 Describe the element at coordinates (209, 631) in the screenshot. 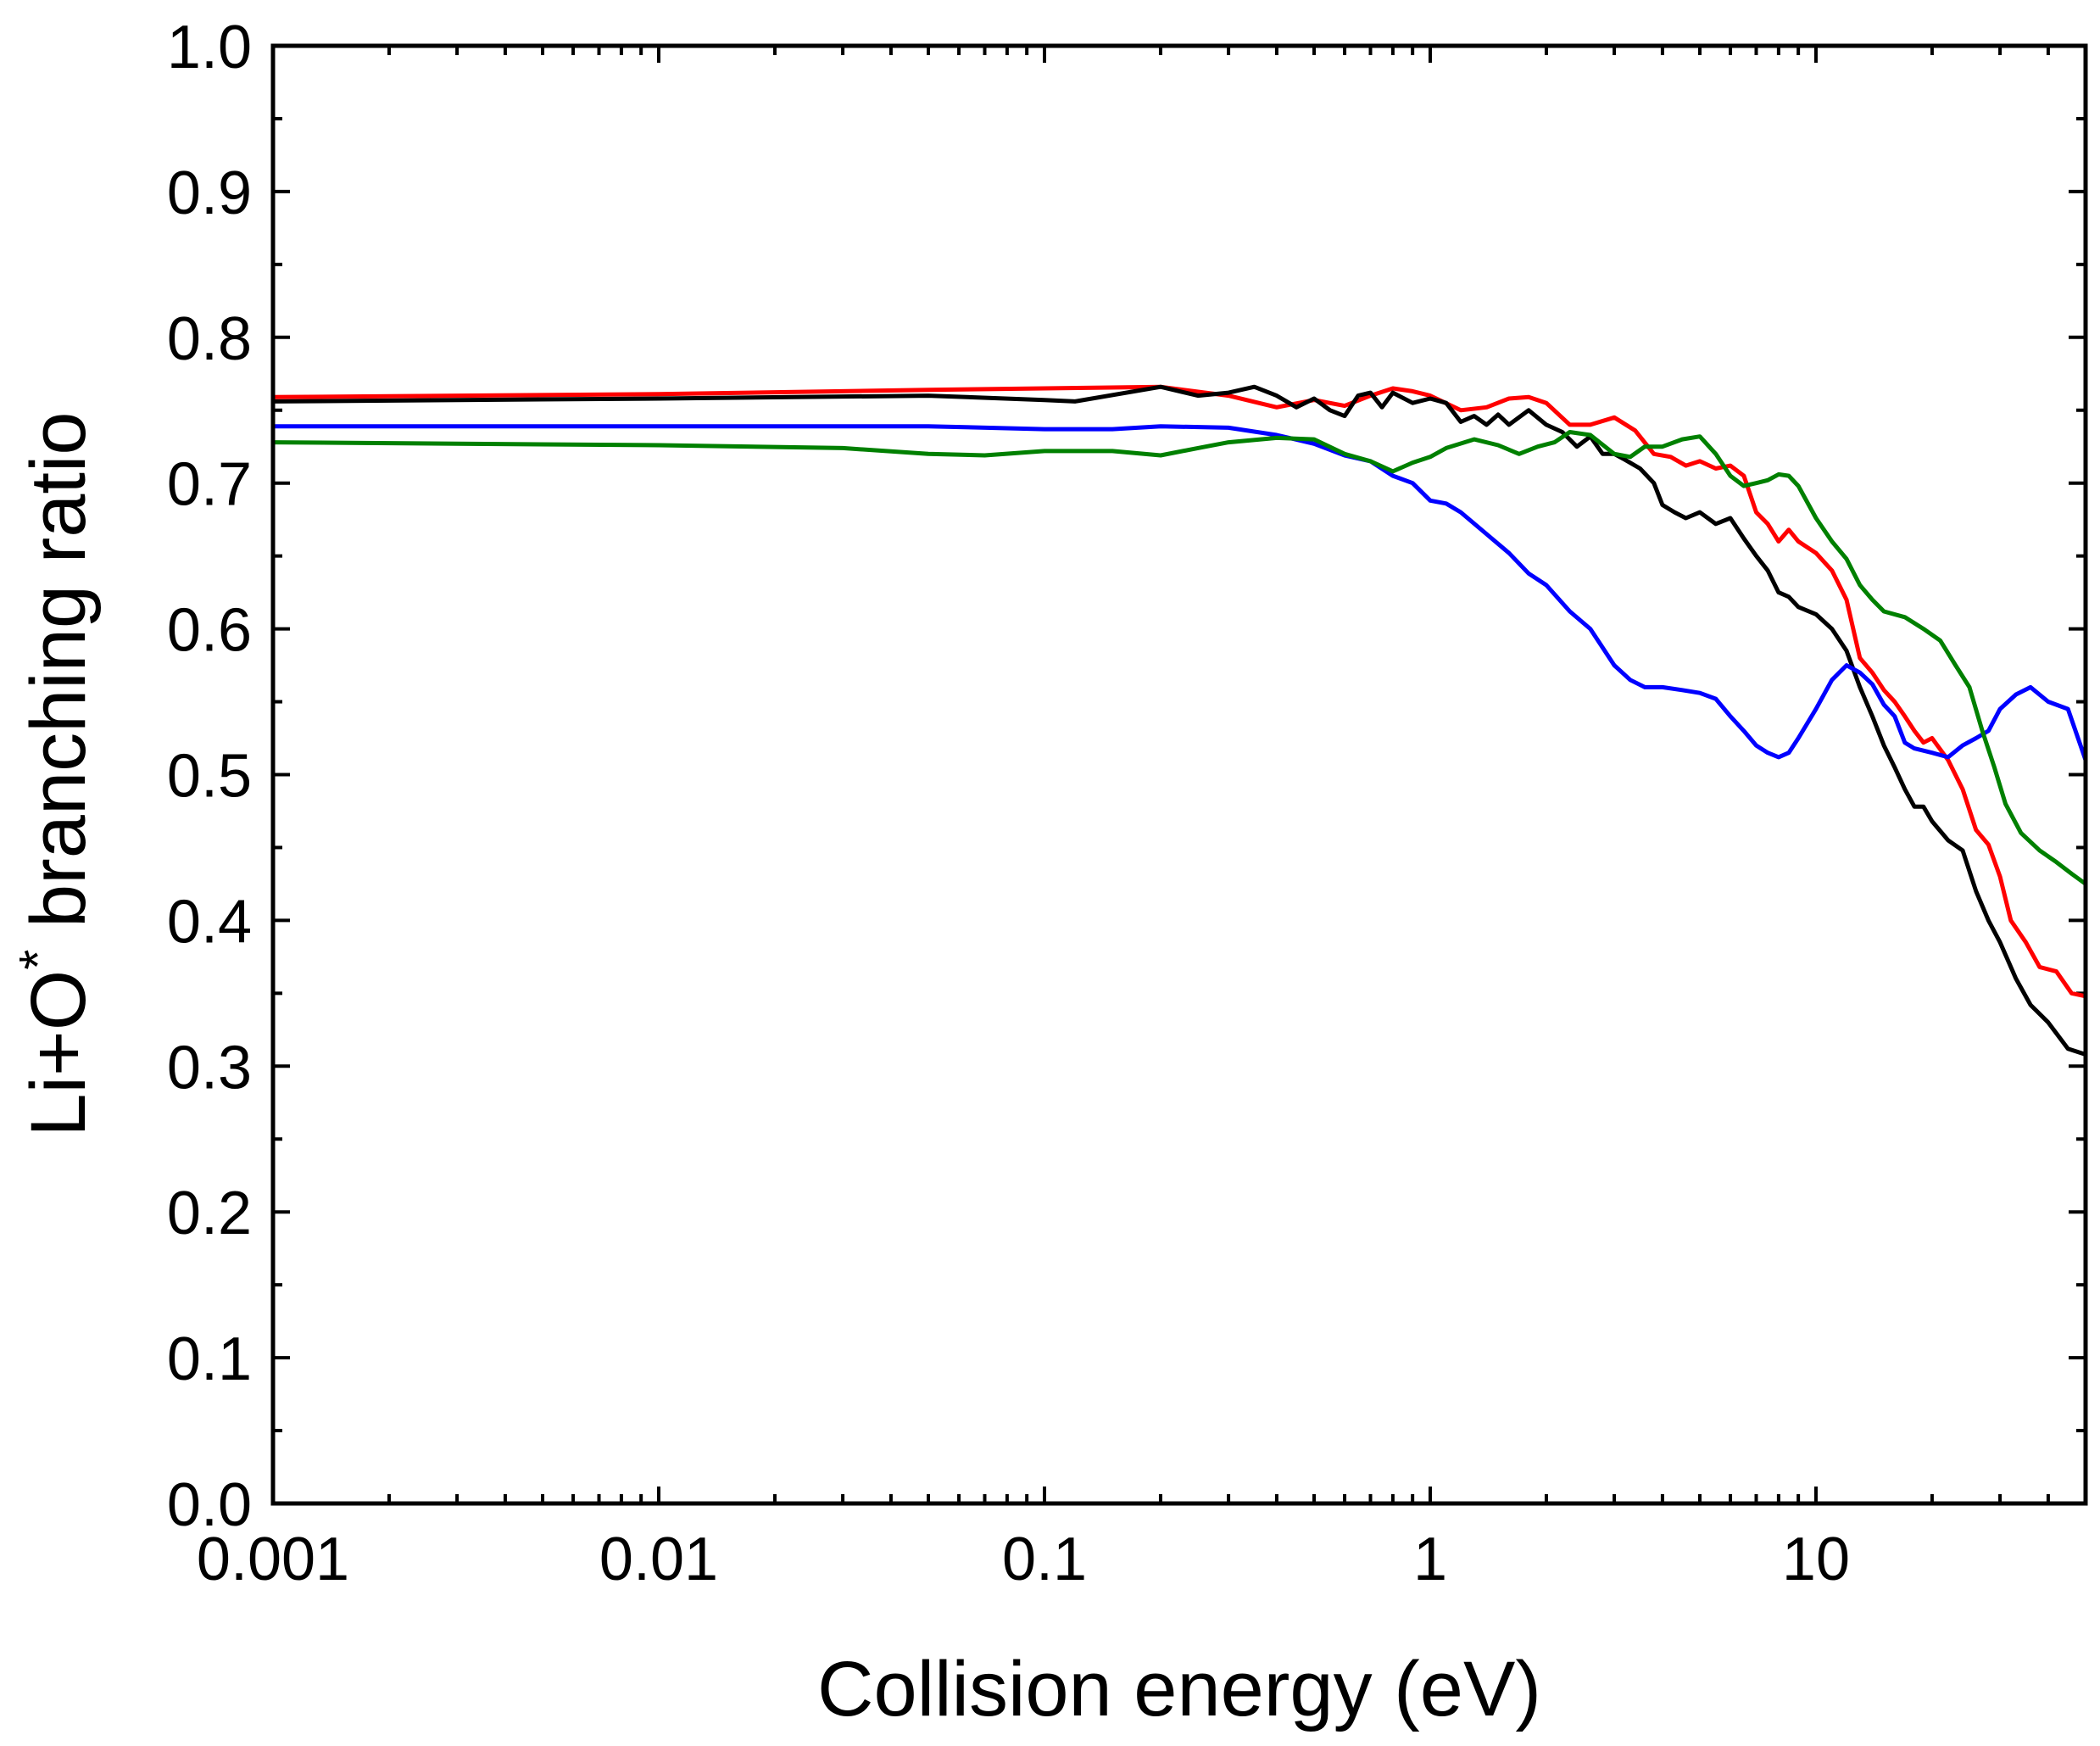

I see `y-tick-label: 0.6` at that location.